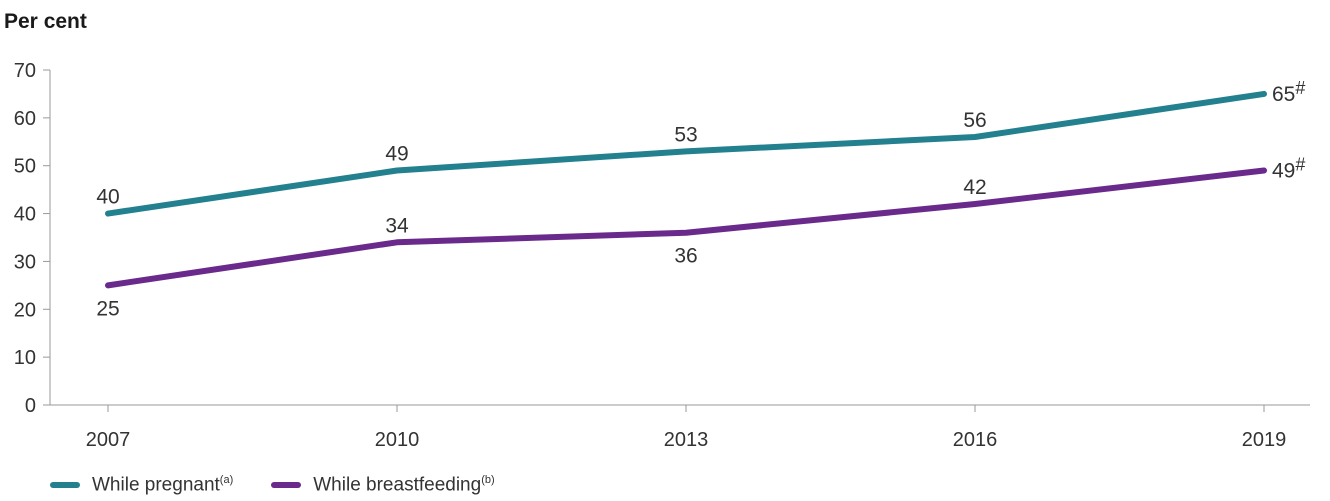 The height and width of the screenshot is (501, 1330). What do you see at coordinates (975, 440) in the screenshot?
I see `x-tick-label: 2016` at bounding box center [975, 440].